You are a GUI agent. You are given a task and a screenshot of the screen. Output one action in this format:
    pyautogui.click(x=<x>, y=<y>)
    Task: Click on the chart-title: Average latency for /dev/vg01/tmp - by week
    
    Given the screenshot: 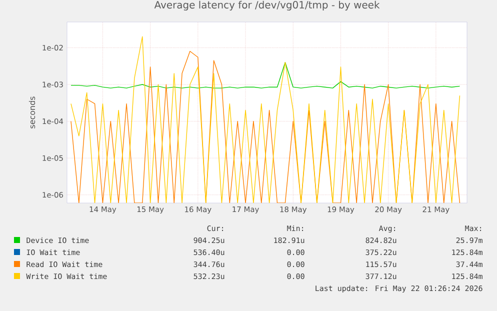 What is the action you would take?
    pyautogui.click(x=267, y=5)
    